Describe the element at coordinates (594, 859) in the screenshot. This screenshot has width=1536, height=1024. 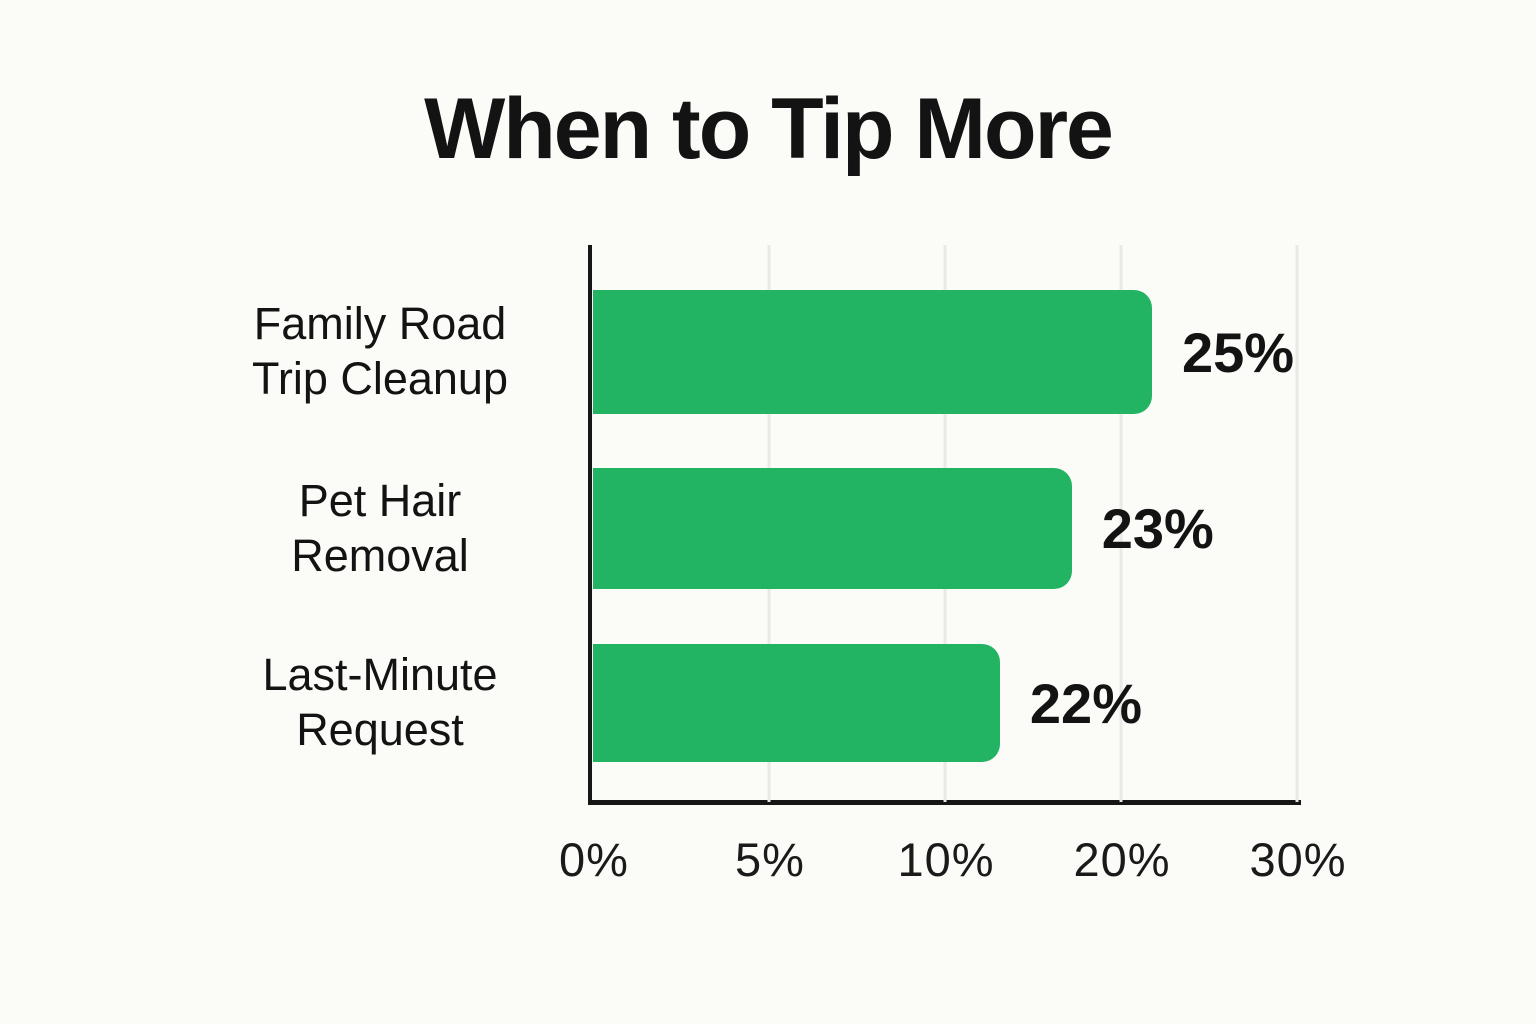
I see `x-tick-label: 0%` at that location.